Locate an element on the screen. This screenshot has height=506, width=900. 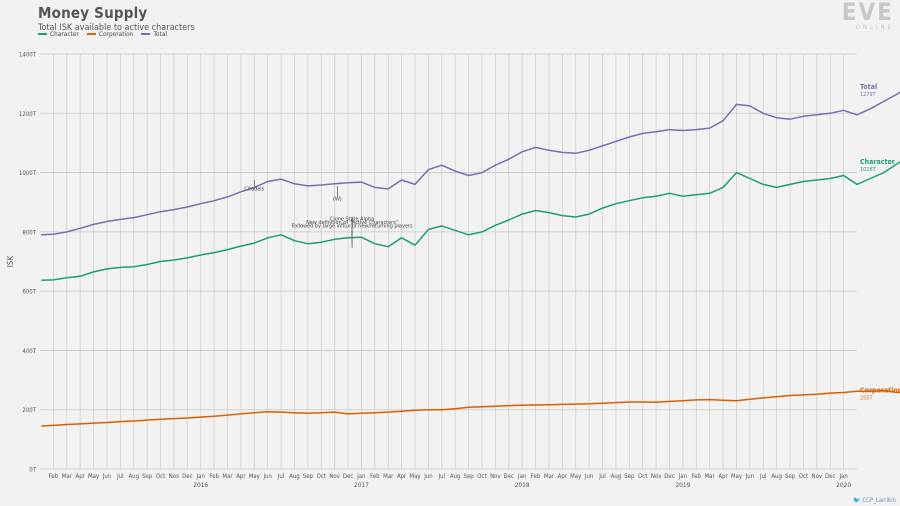
end-label-corporation: Corporation is located at coordinates (880, 390).